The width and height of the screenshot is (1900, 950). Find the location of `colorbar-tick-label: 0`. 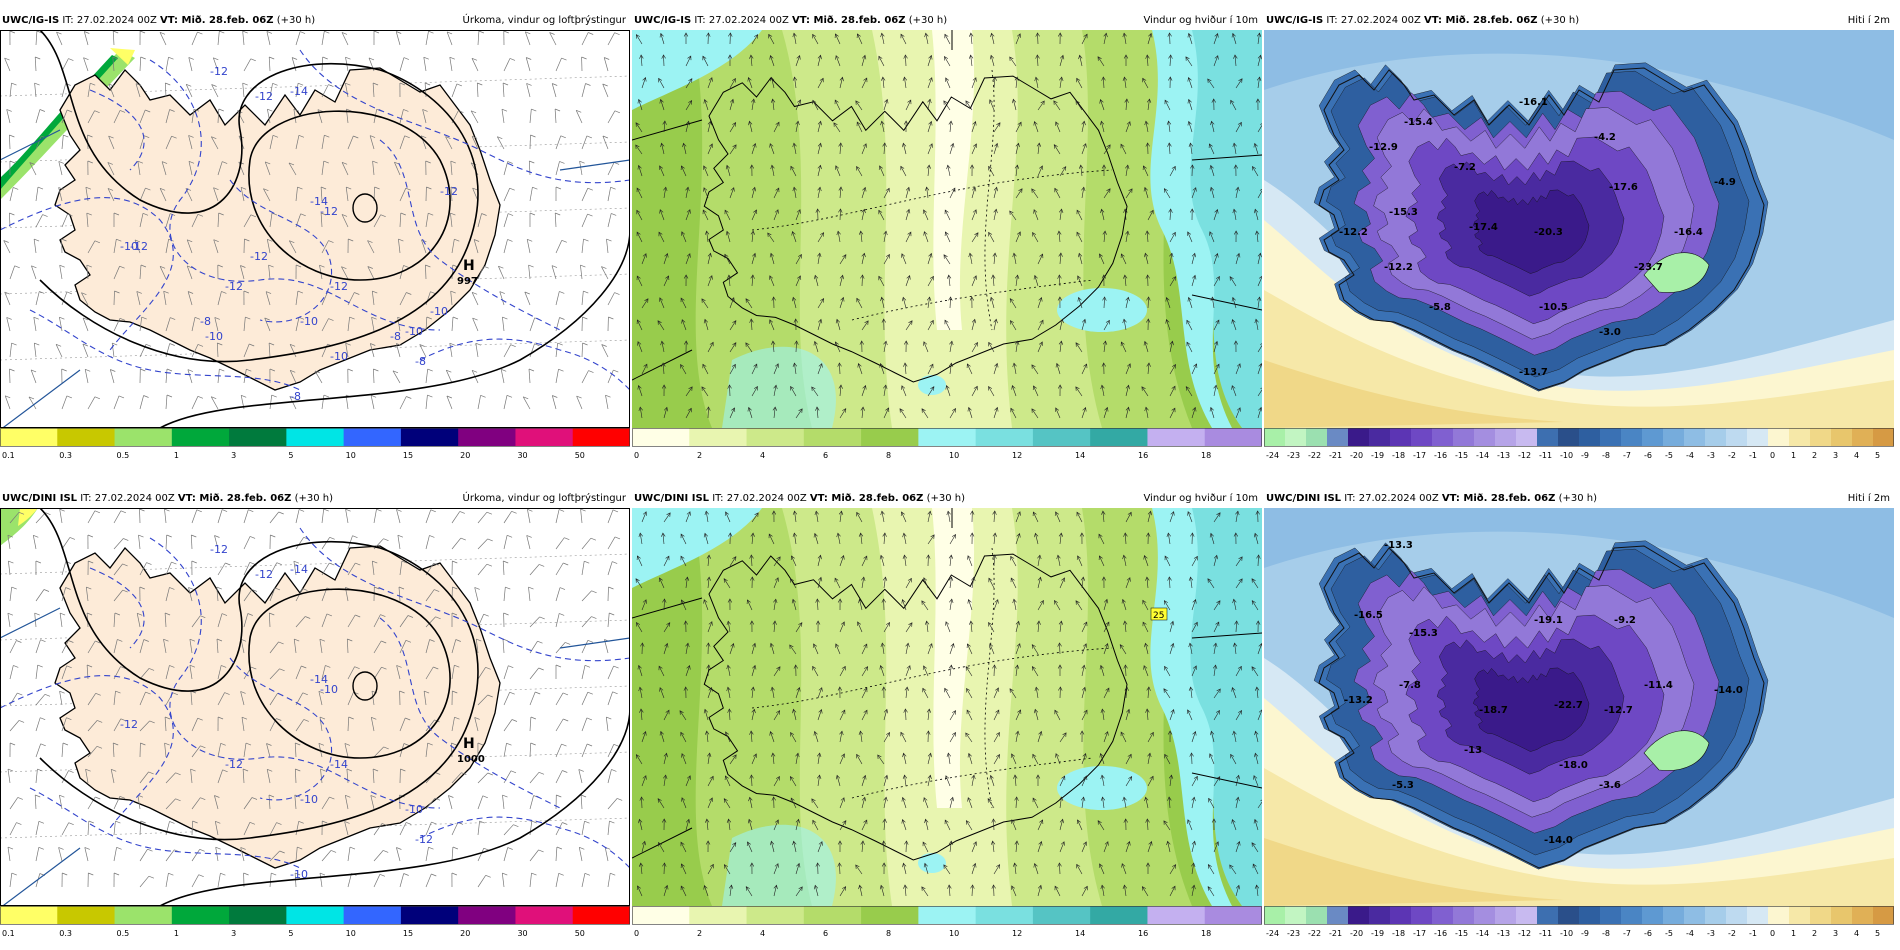

colorbar-tick-label: 0 is located at coordinates (1772, 933).